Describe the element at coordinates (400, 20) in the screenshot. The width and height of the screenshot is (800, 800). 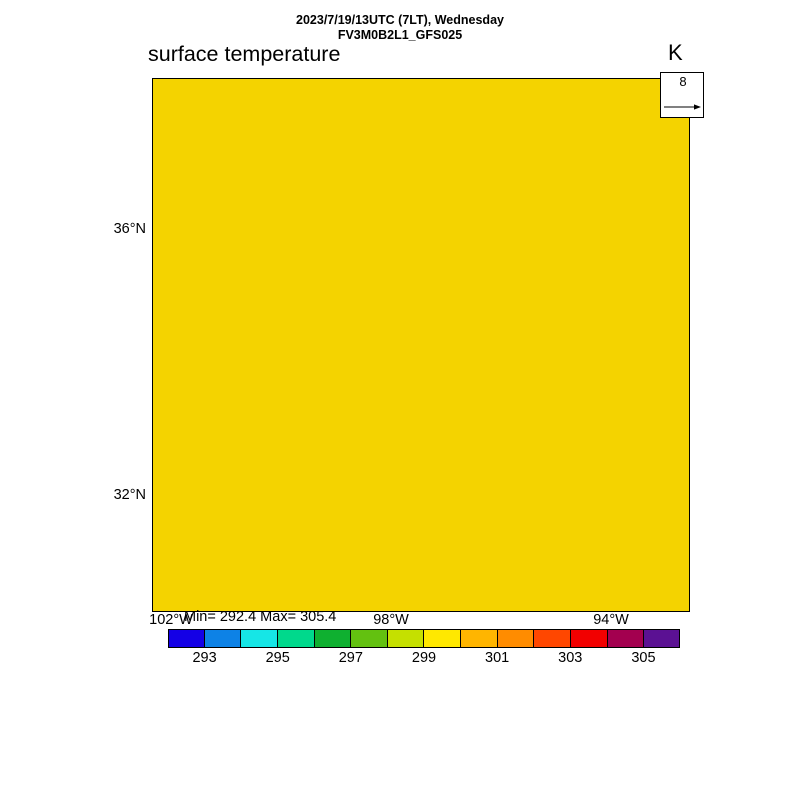
I see `date-time-title: 2023/7/19/13UTC (7LT), Wednesday` at that location.